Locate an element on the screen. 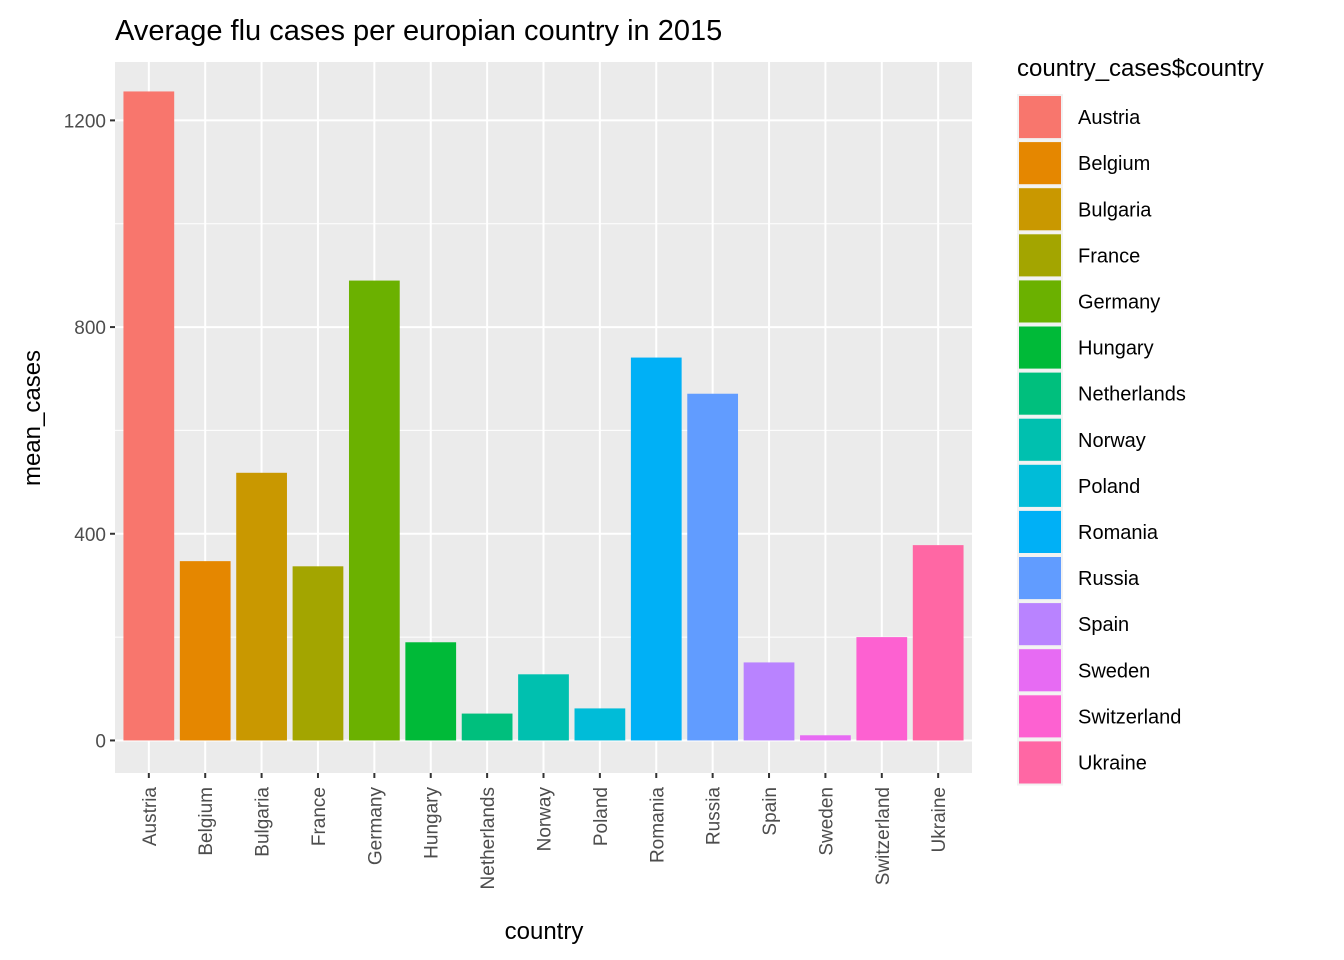  bar-bulgaria is located at coordinates (261, 606).